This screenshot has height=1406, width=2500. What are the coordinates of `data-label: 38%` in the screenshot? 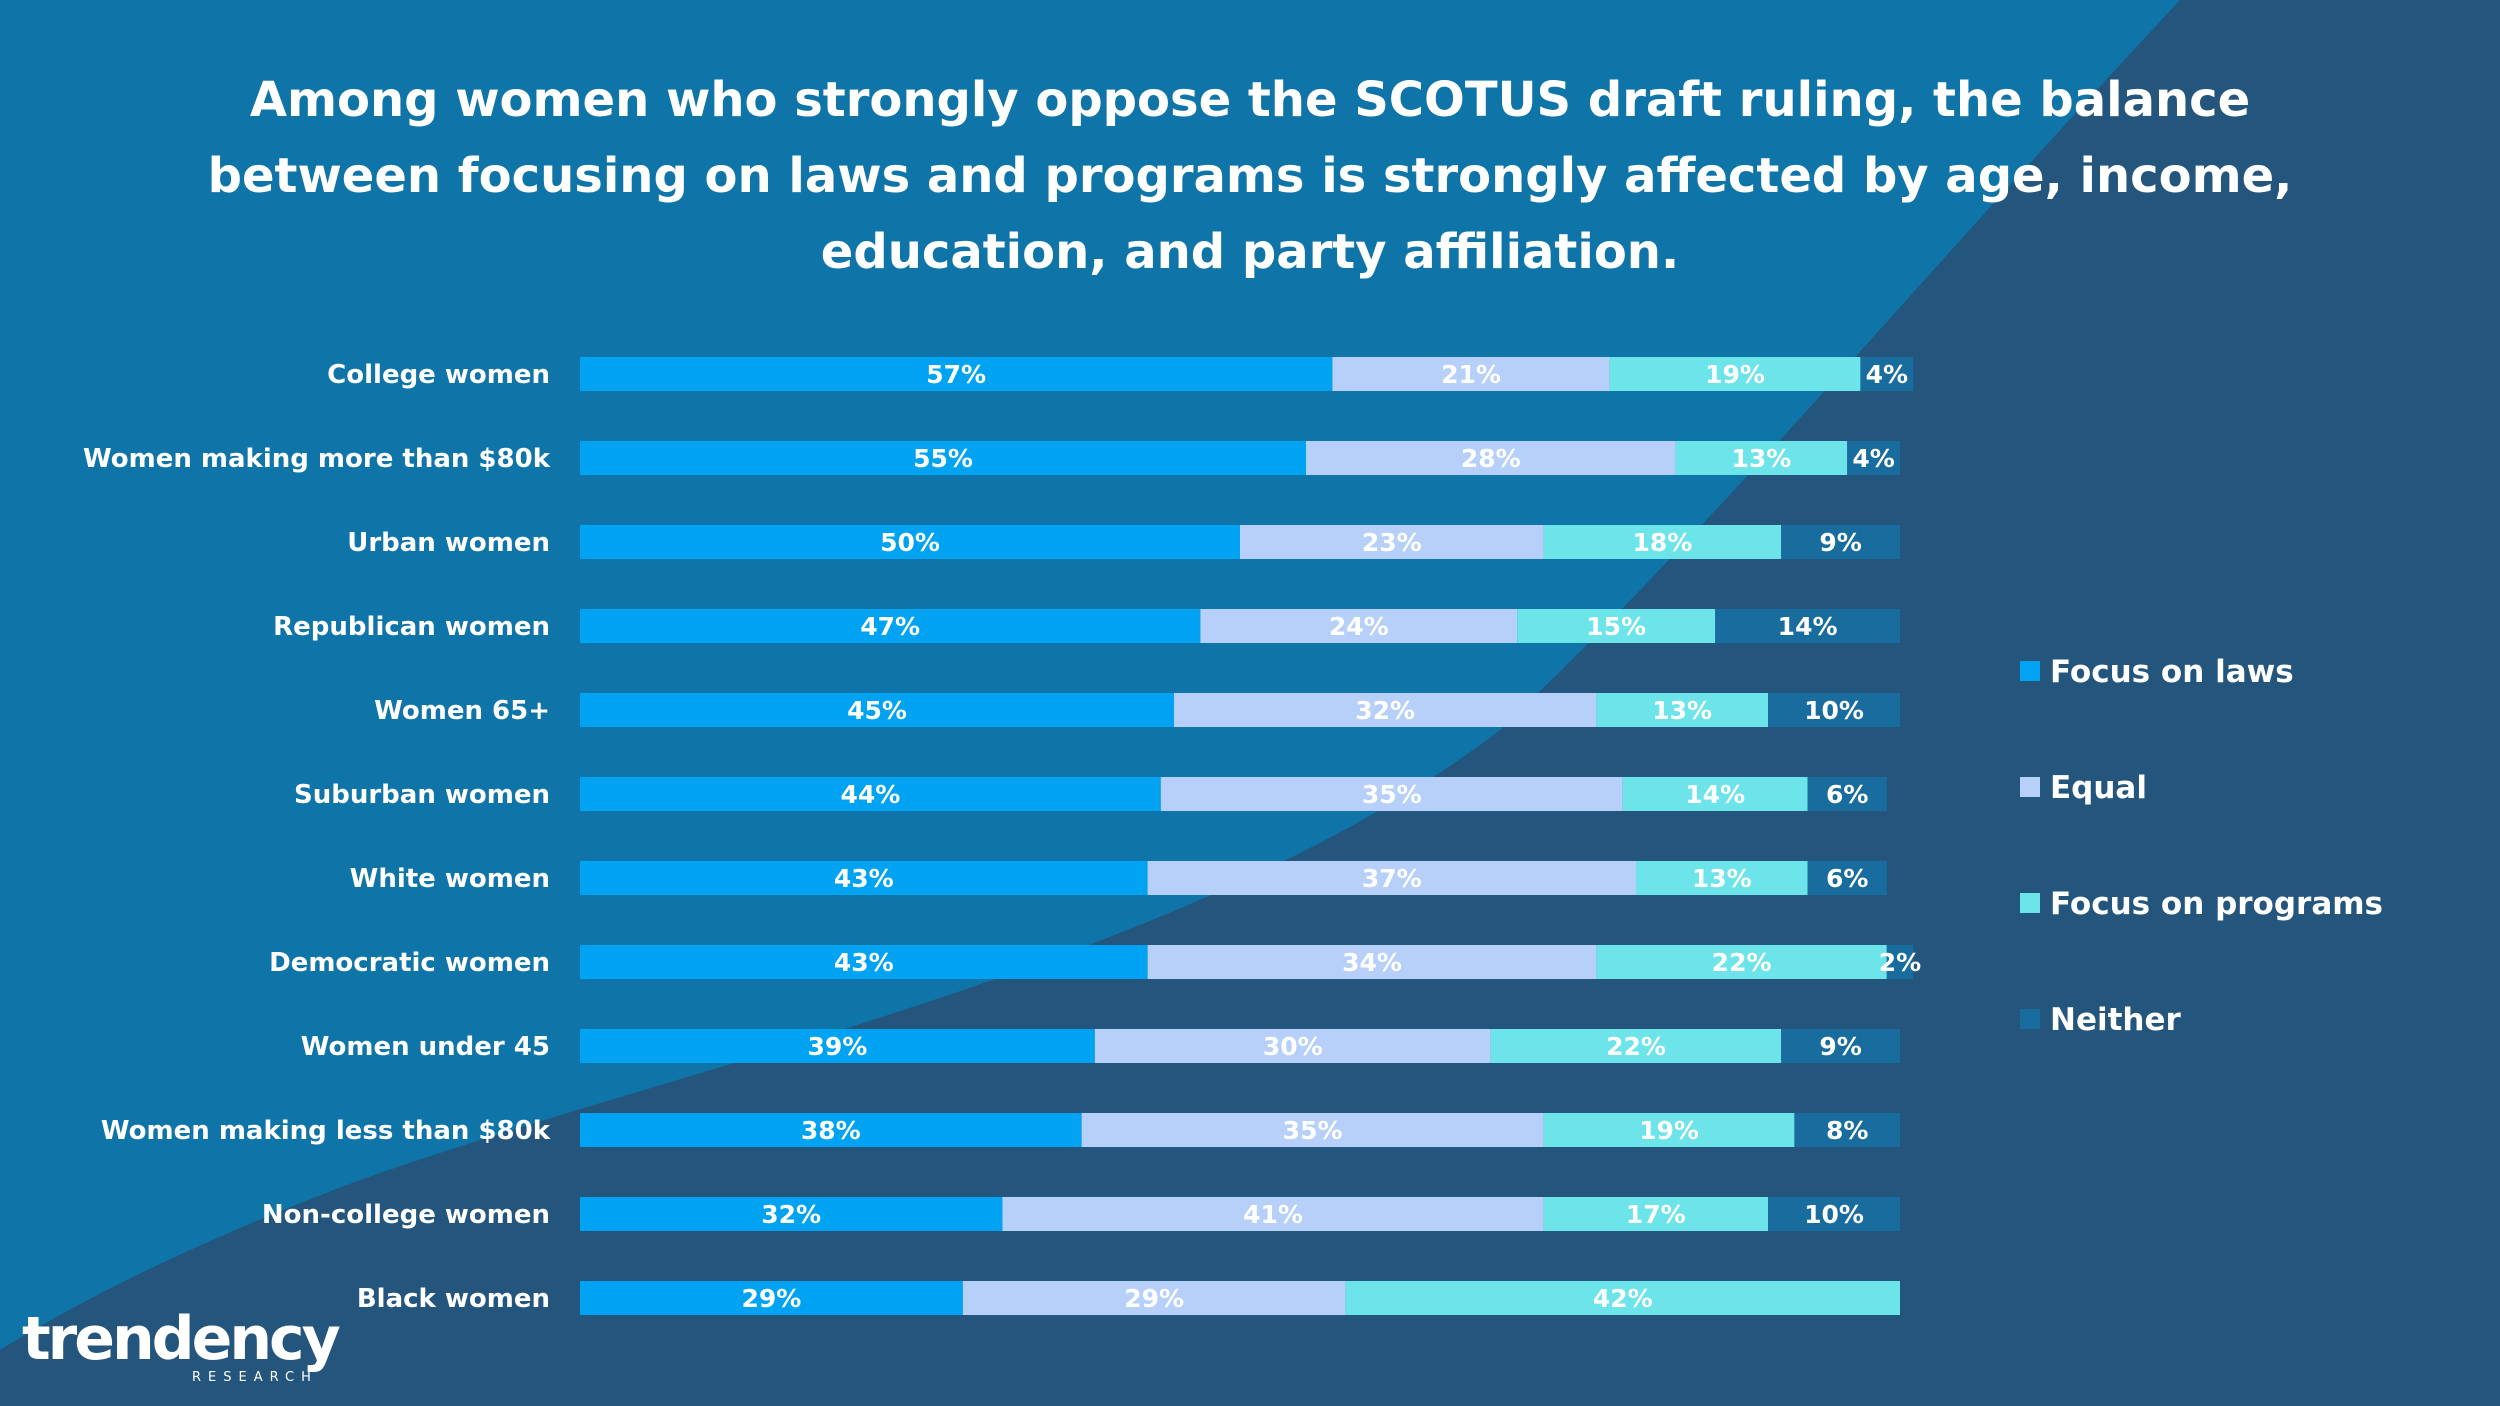 It's located at (831, 1130).